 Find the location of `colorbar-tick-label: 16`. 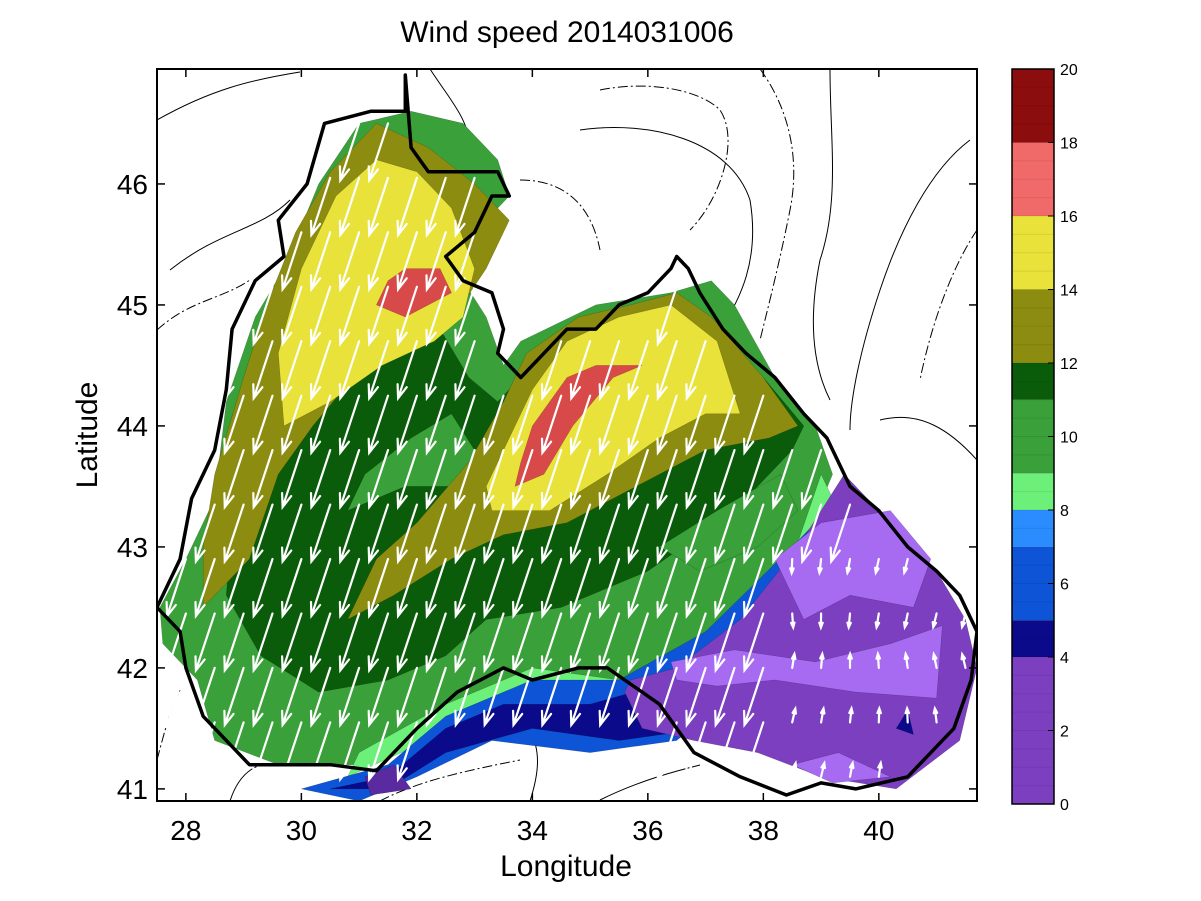

colorbar-tick-label: 16 is located at coordinates (1069, 217).